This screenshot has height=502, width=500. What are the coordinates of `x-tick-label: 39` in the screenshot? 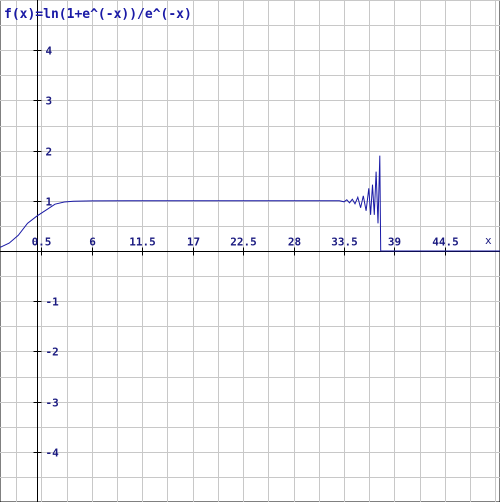 It's located at (394, 242).